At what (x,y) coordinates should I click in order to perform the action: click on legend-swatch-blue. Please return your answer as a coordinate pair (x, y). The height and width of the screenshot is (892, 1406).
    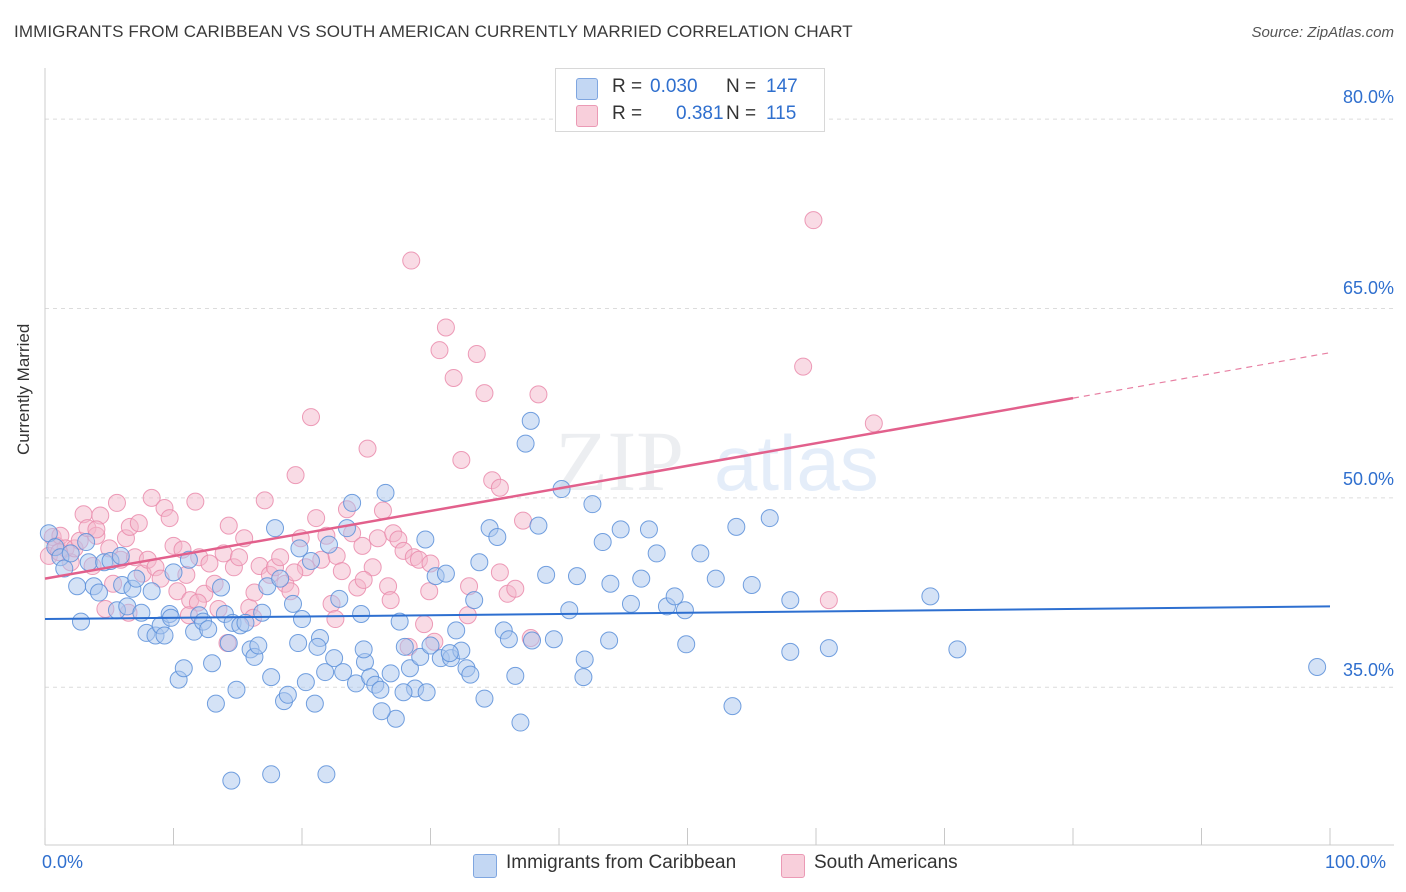
    Looking at the image, I should click on (485, 866).